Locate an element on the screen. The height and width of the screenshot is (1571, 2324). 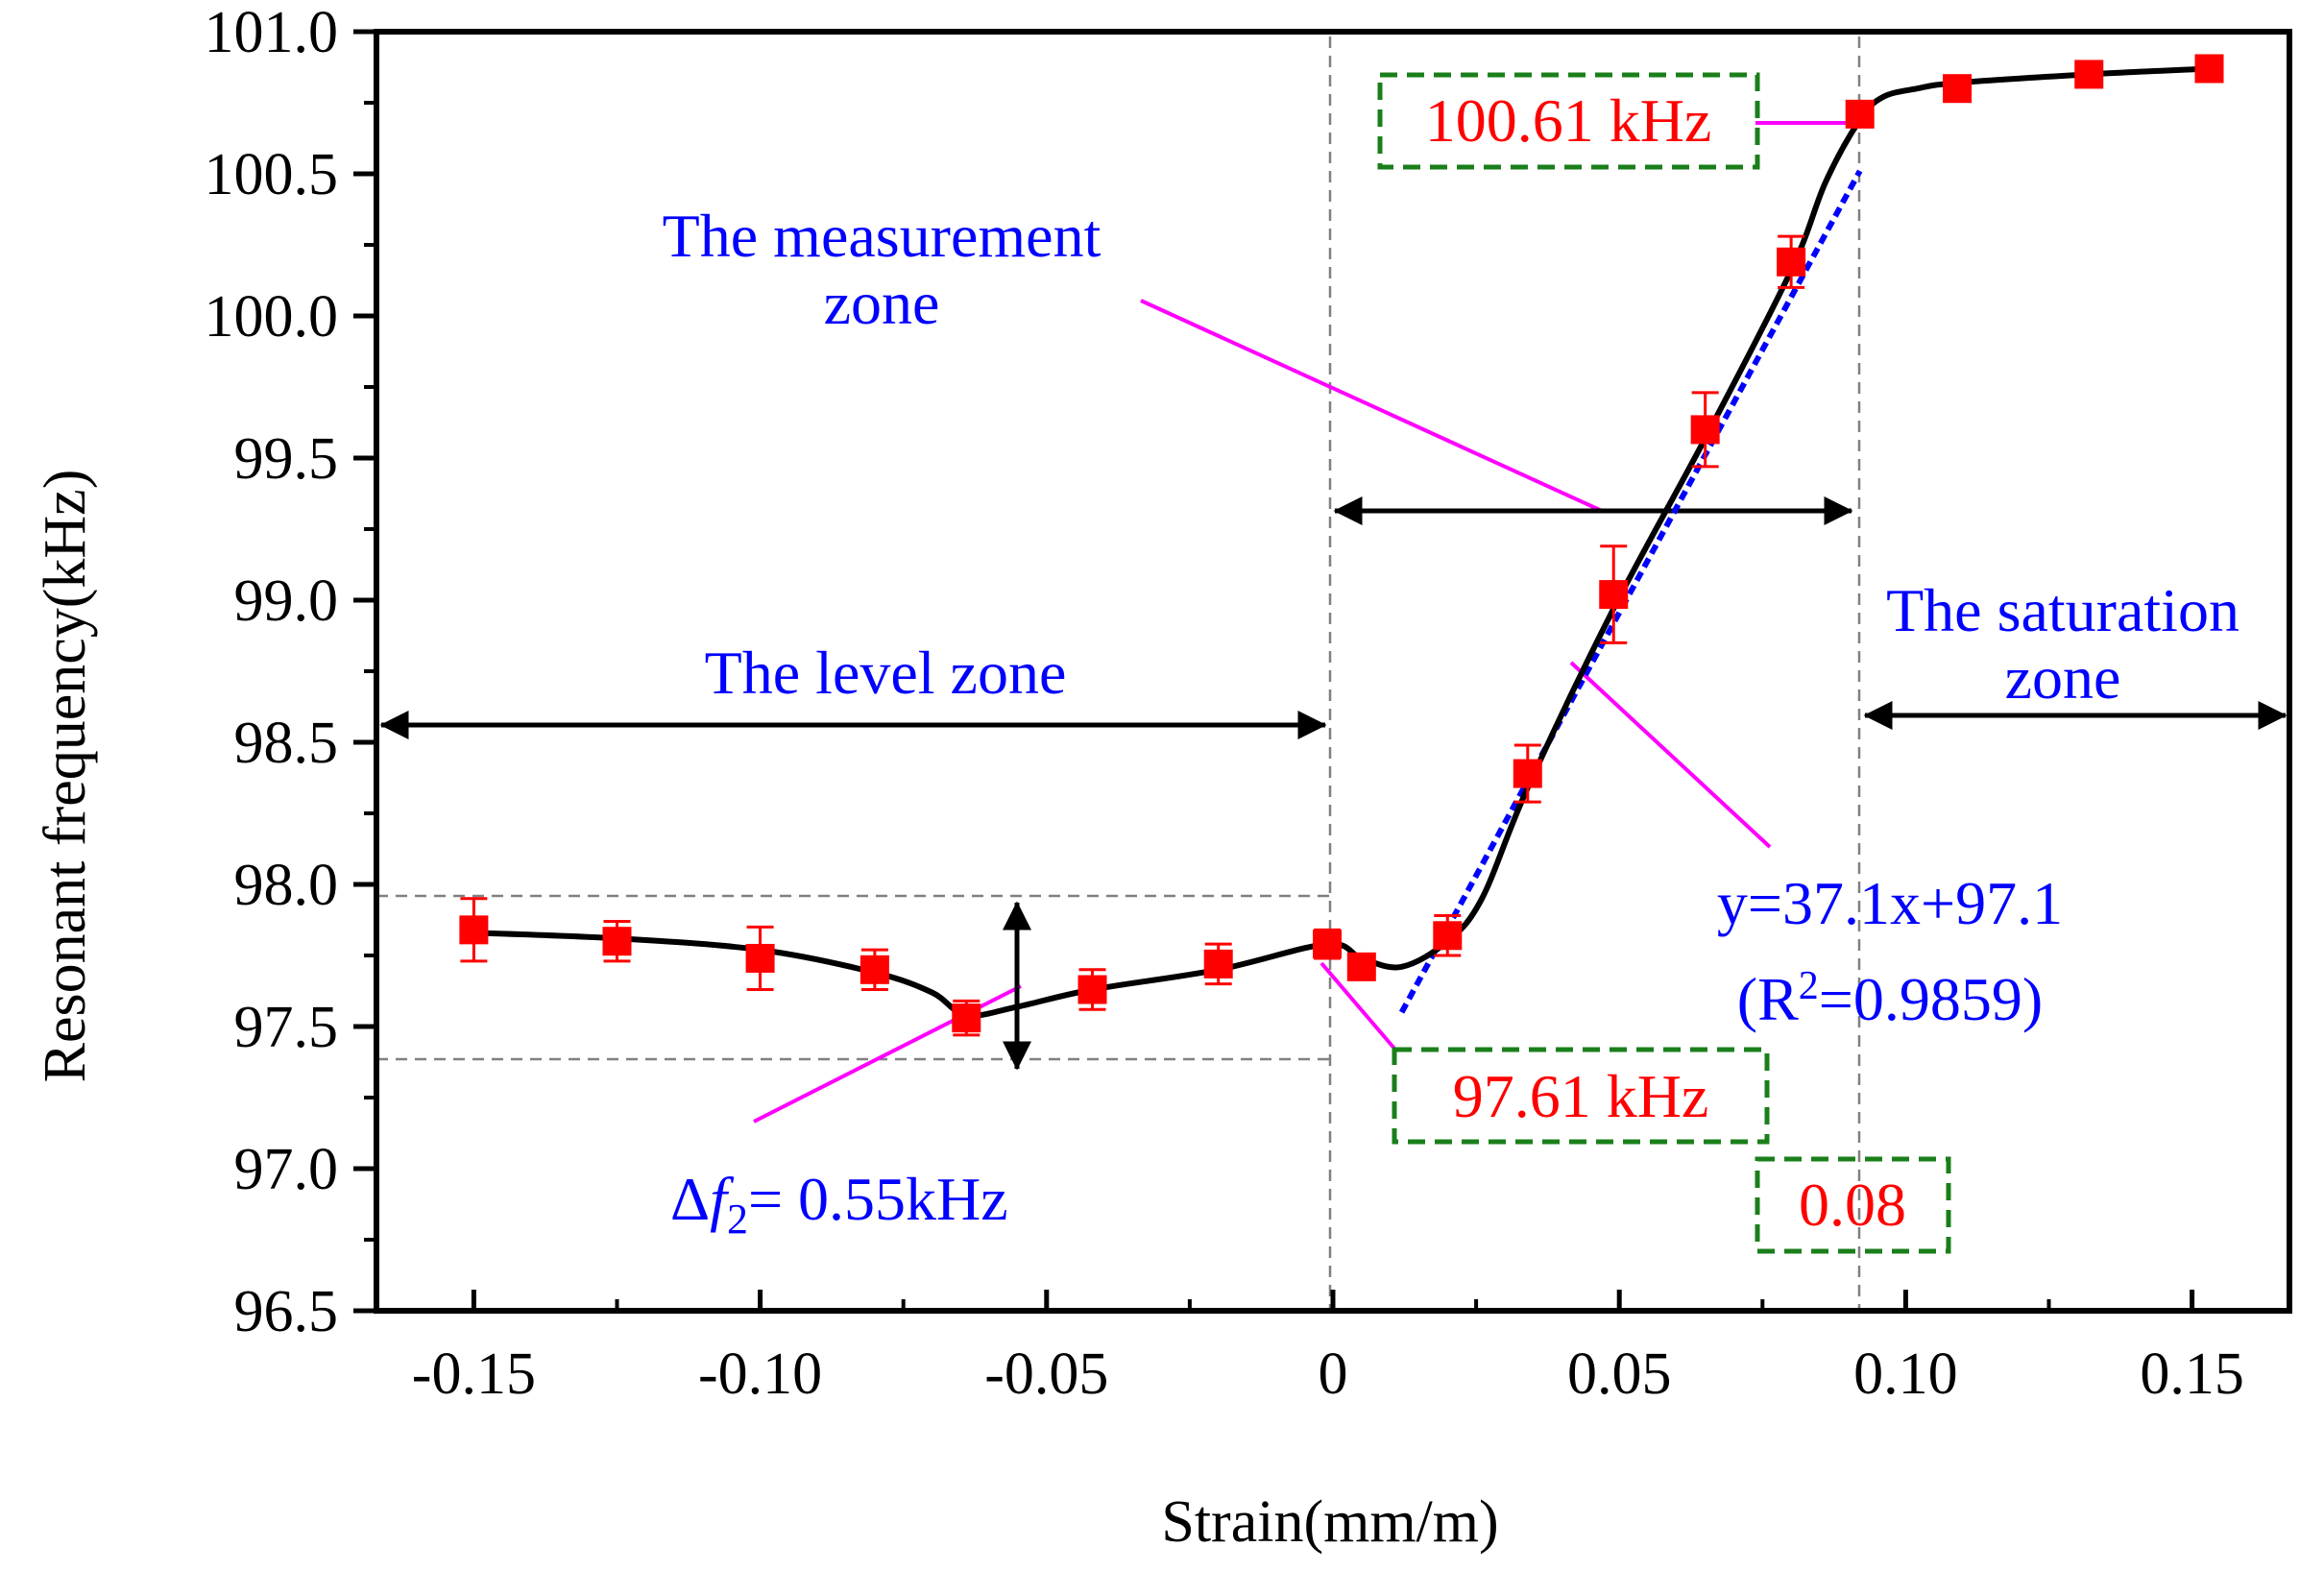
x-tick-label: 0.05 is located at coordinates (1619, 1374).